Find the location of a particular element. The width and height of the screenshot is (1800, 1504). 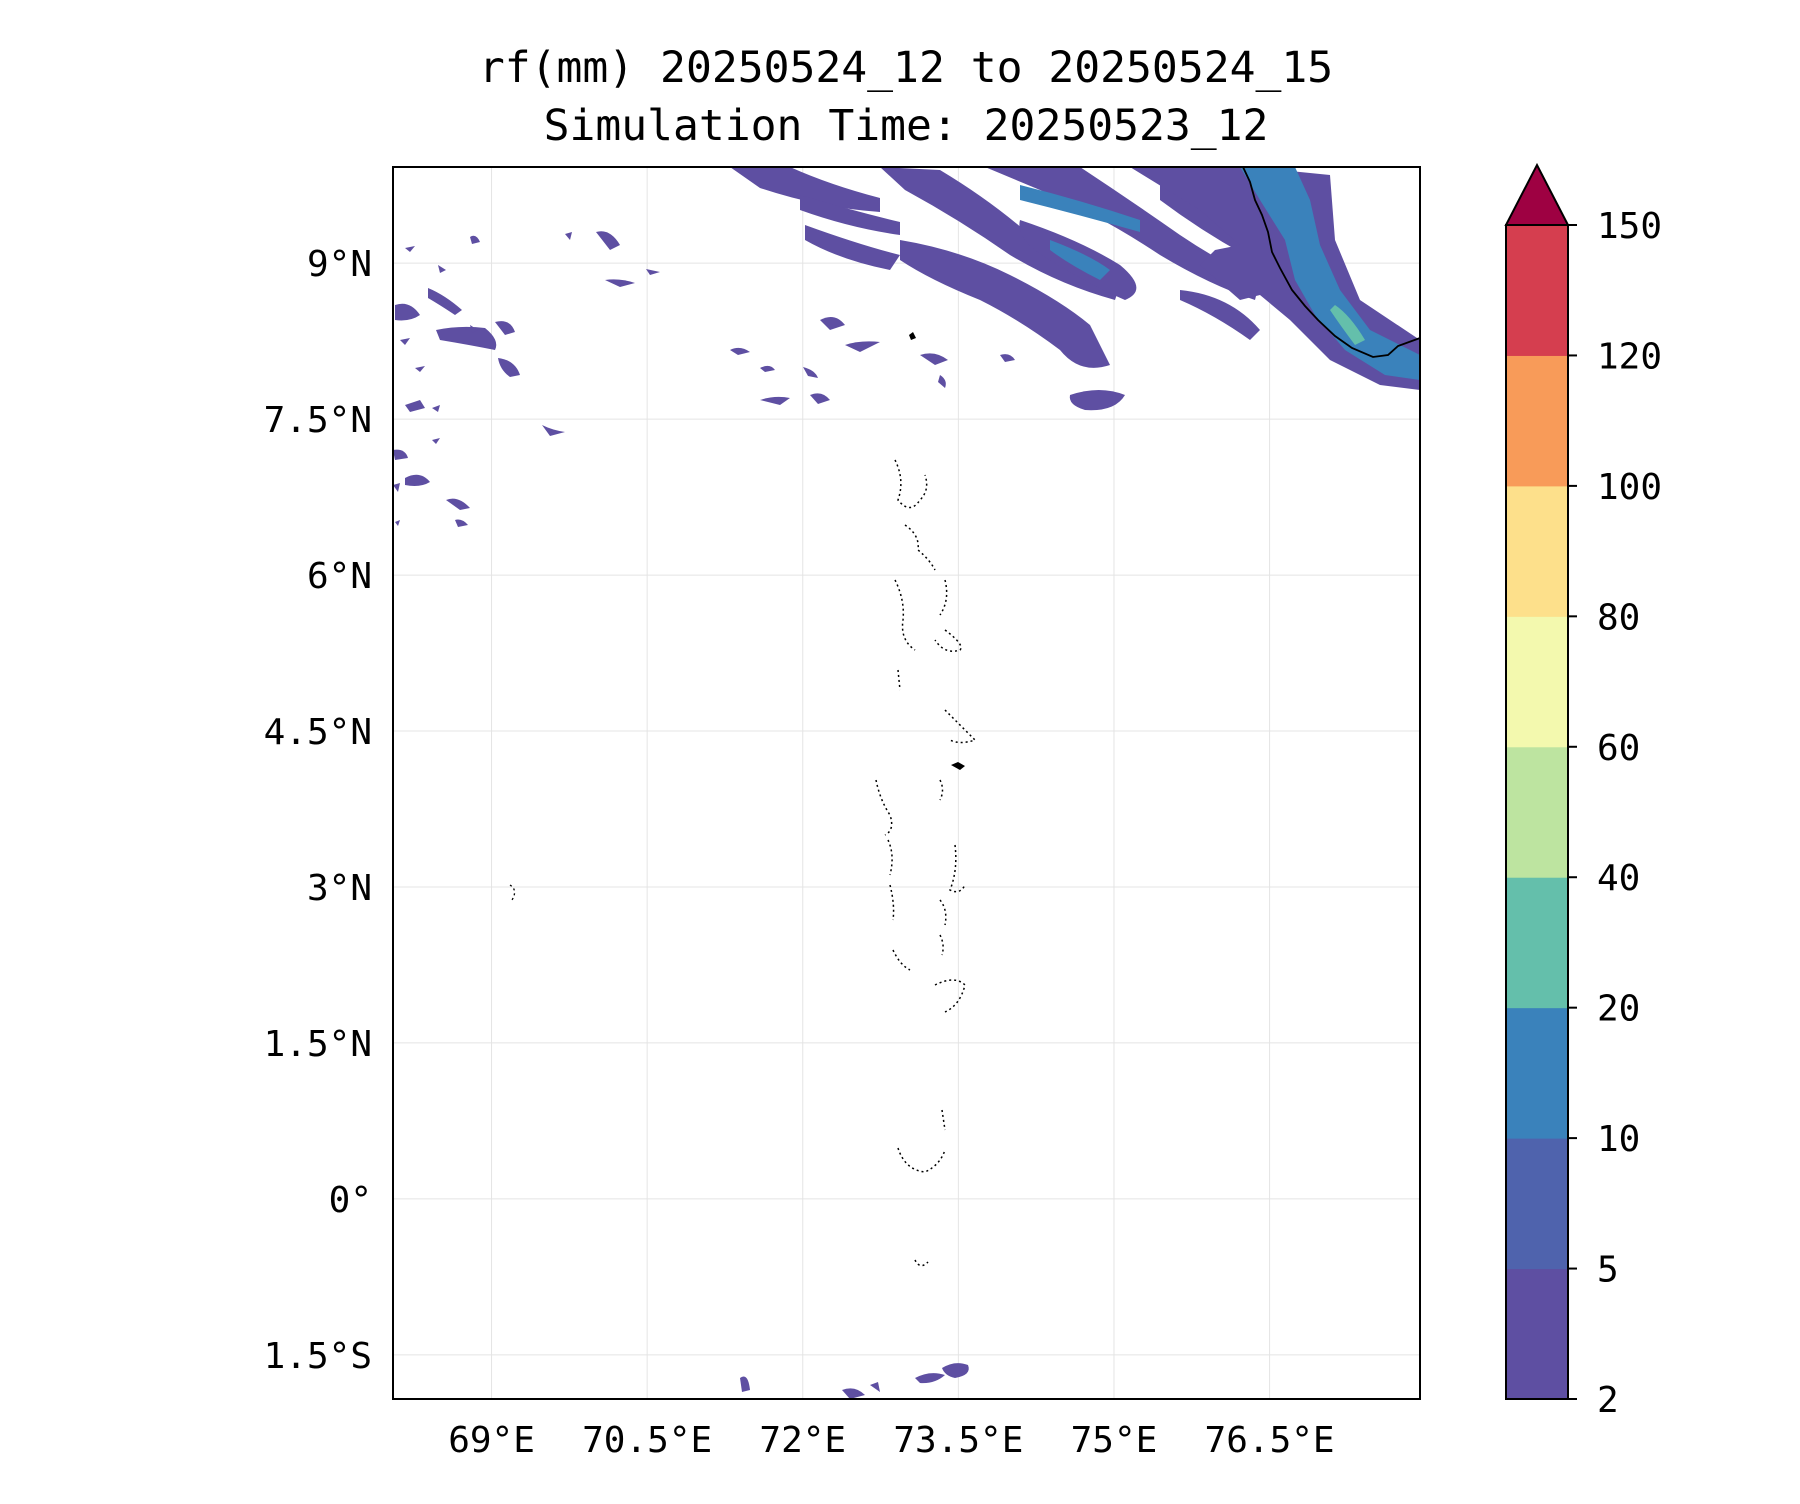

lat-tick-label: 7.5°N is located at coordinates (318, 420).